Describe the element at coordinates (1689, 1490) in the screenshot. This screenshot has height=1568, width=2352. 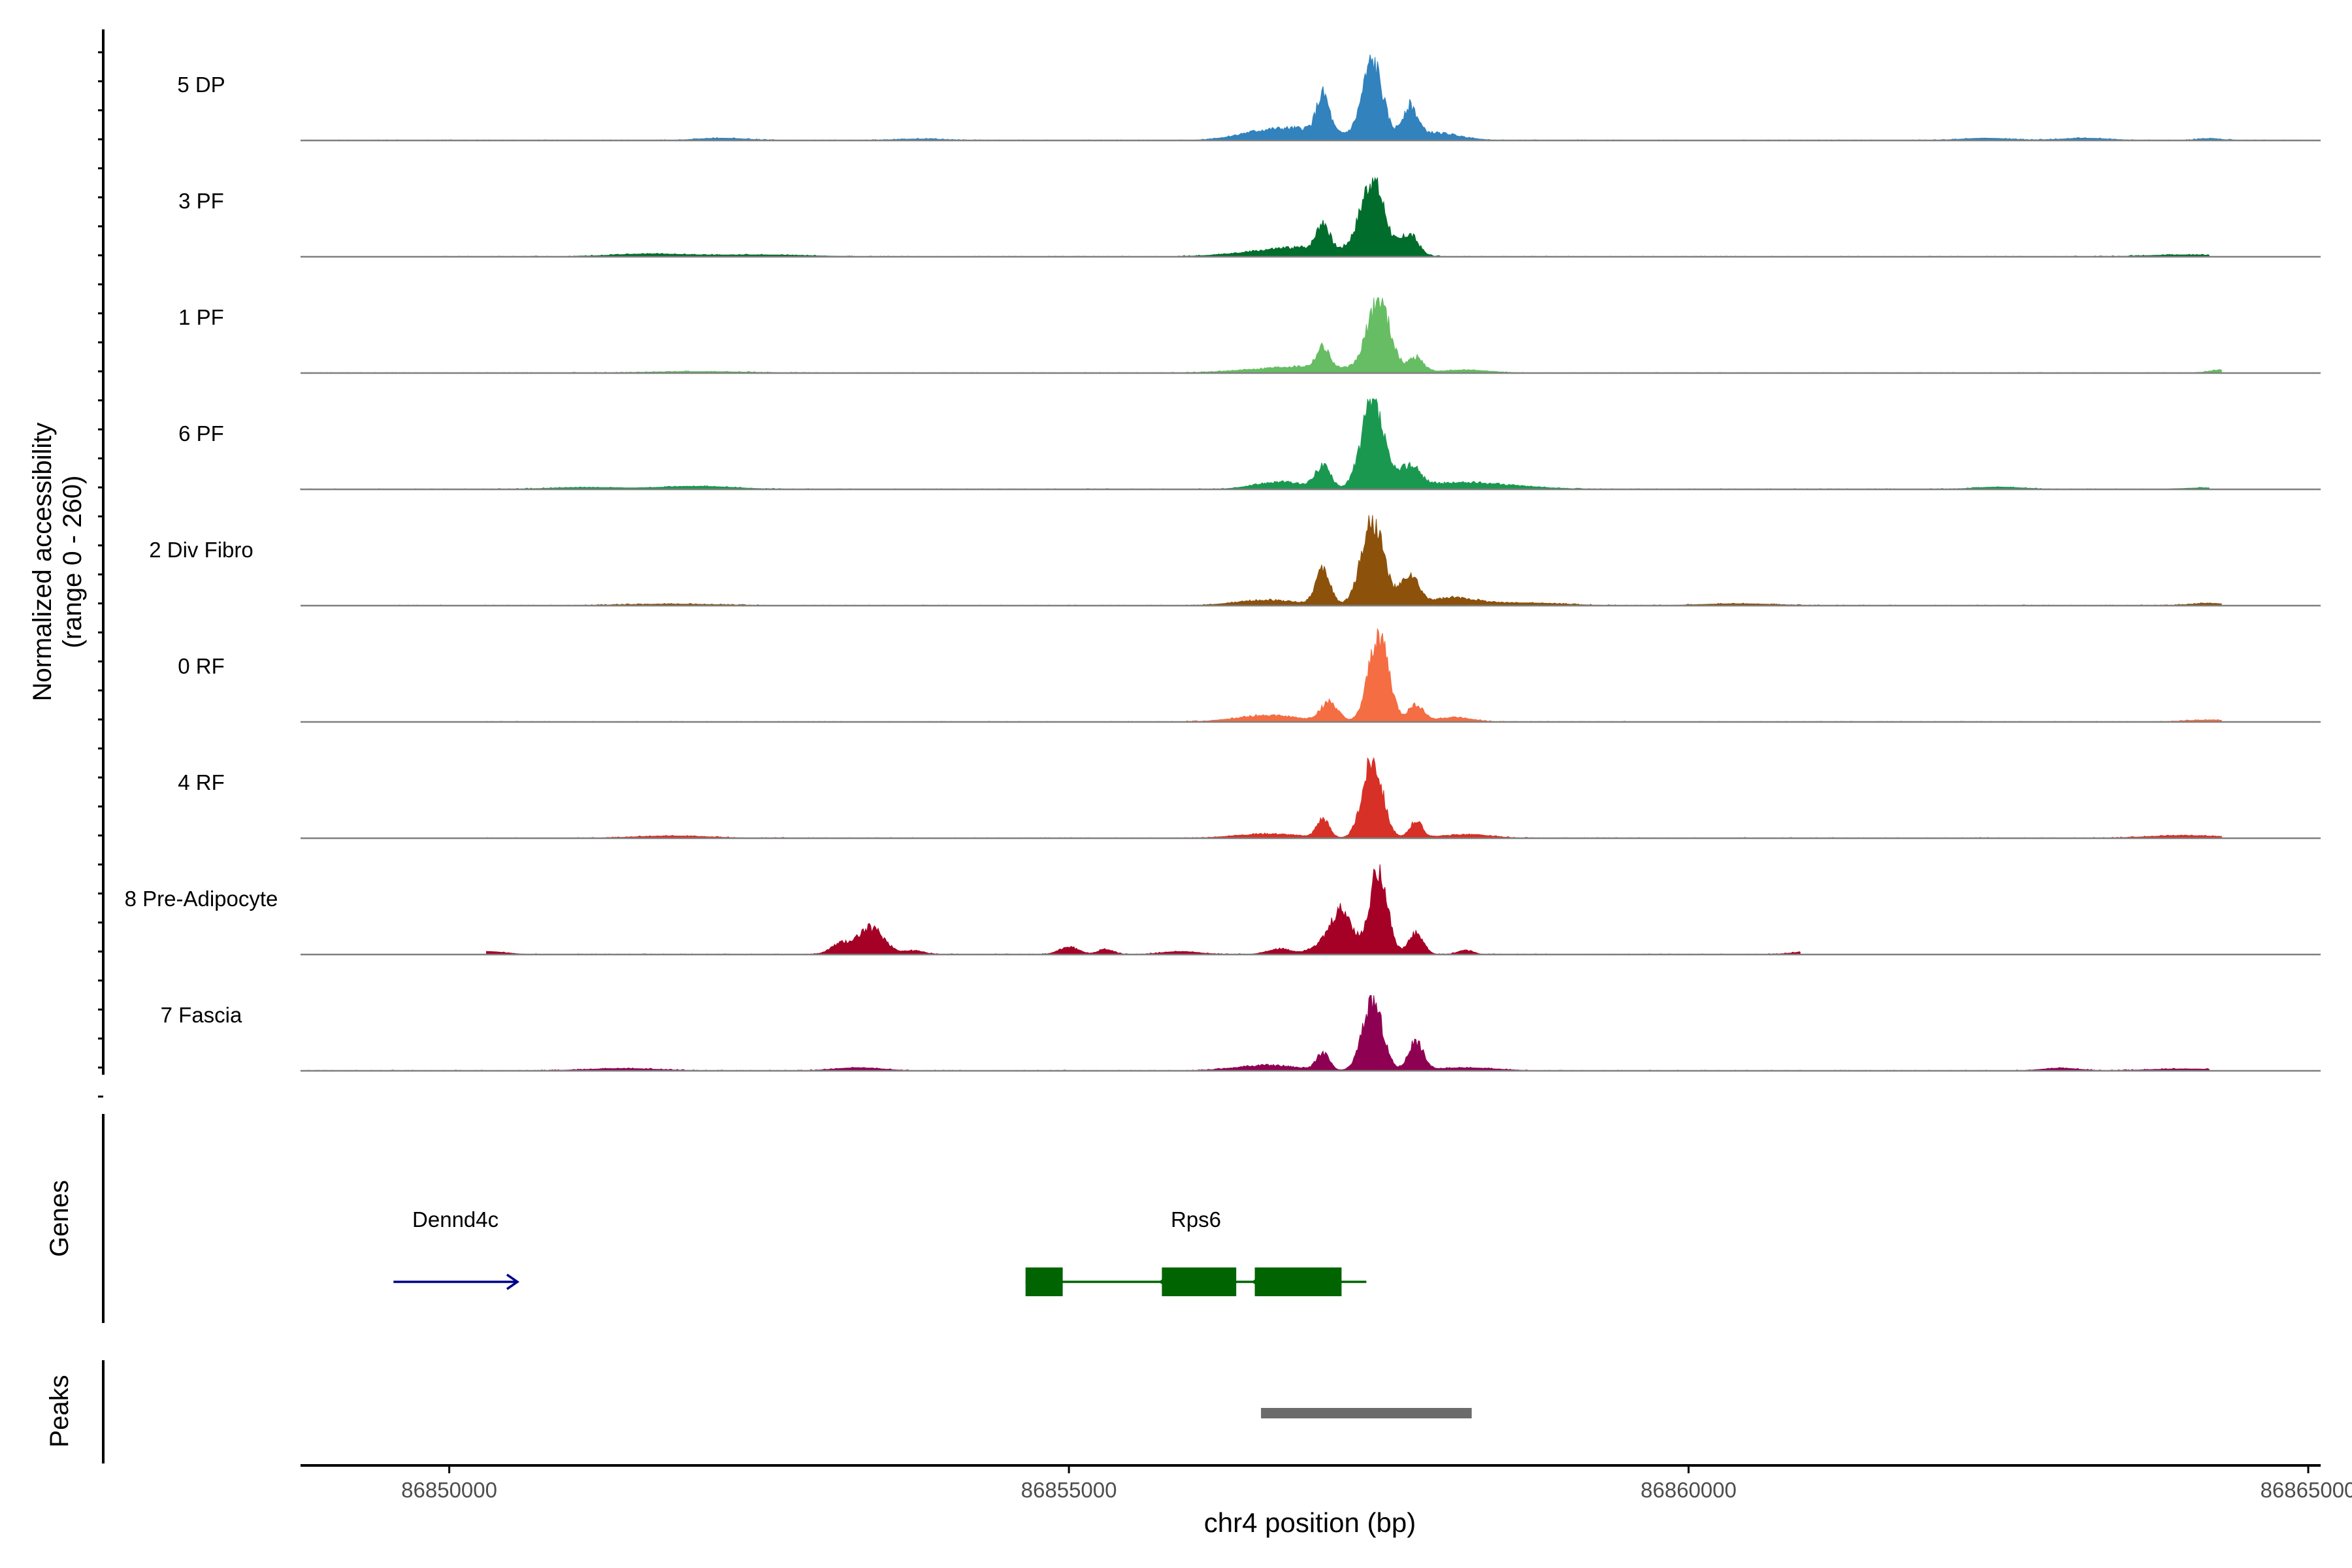
I see `x-tick-label: 86860000` at that location.